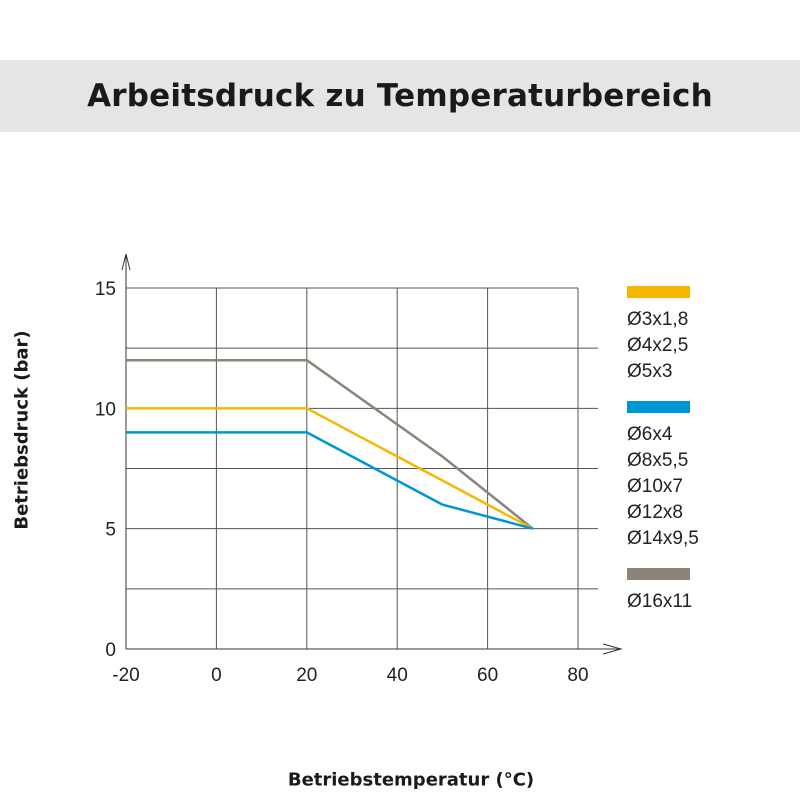 This screenshot has width=800, height=800. Describe the element at coordinates (707, 335) in the screenshot. I see `legend-group-yellow: Ø3x1,8 Ø4x2,5 Ø5x3` at that location.